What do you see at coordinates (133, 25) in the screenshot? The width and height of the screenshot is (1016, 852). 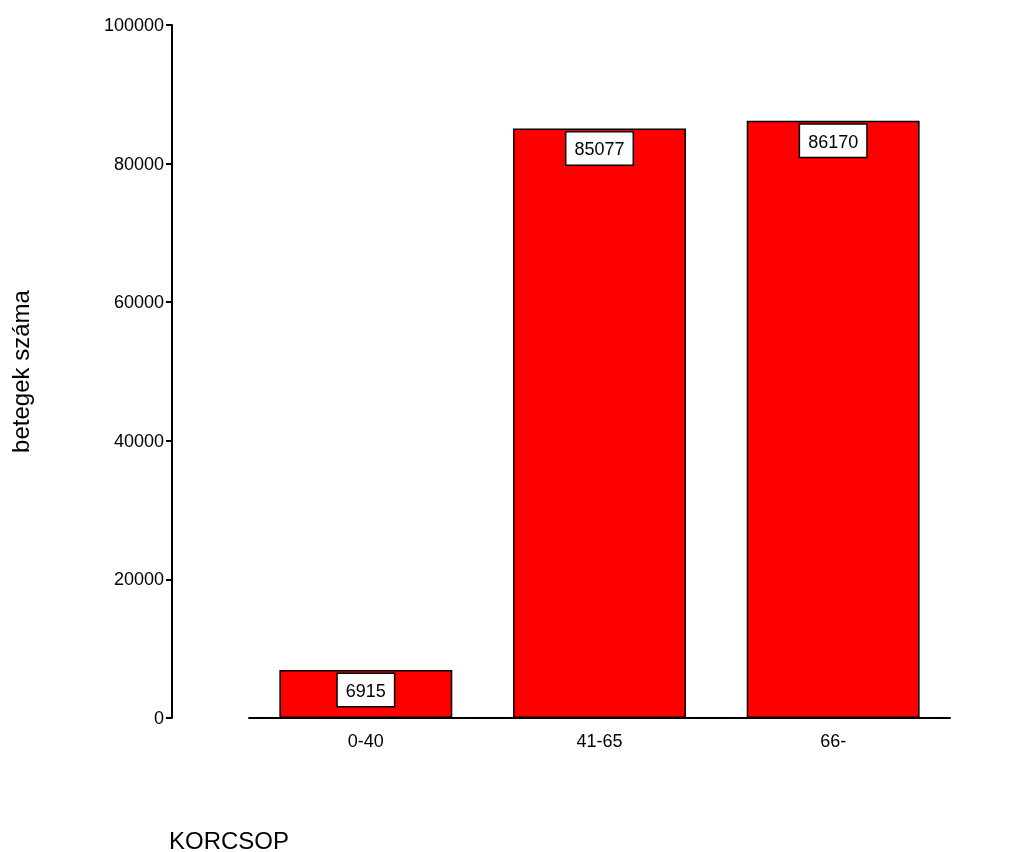 I see `y-tick-label: 100000` at bounding box center [133, 25].